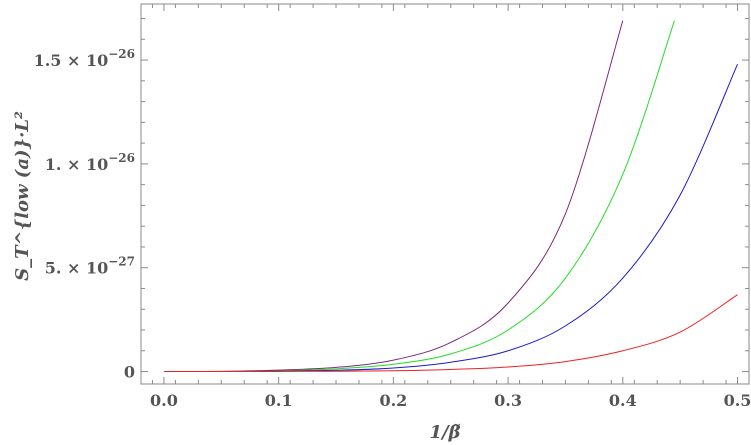  What do you see at coordinates (737, 400) in the screenshot?
I see `x-tick-label: 0.5` at bounding box center [737, 400].